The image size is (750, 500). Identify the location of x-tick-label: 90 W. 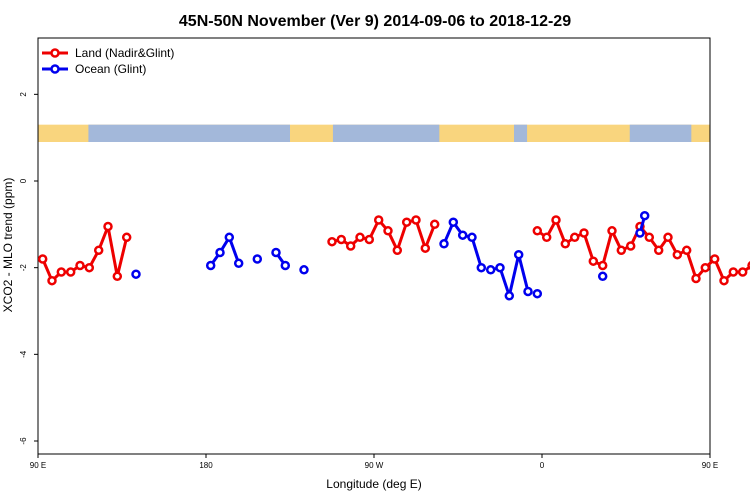
(374, 465).